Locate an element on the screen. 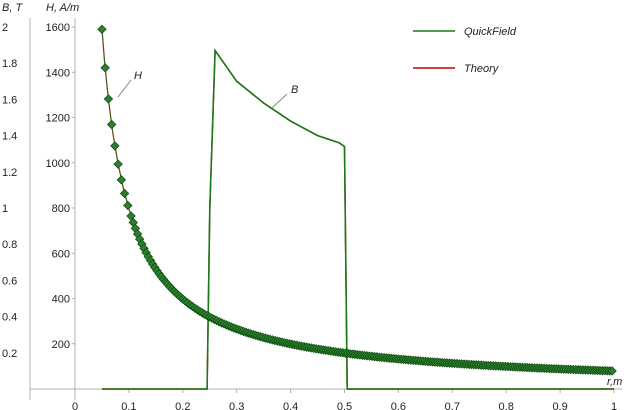  y-b-tick-label: 1.8 is located at coordinates (9, 64).